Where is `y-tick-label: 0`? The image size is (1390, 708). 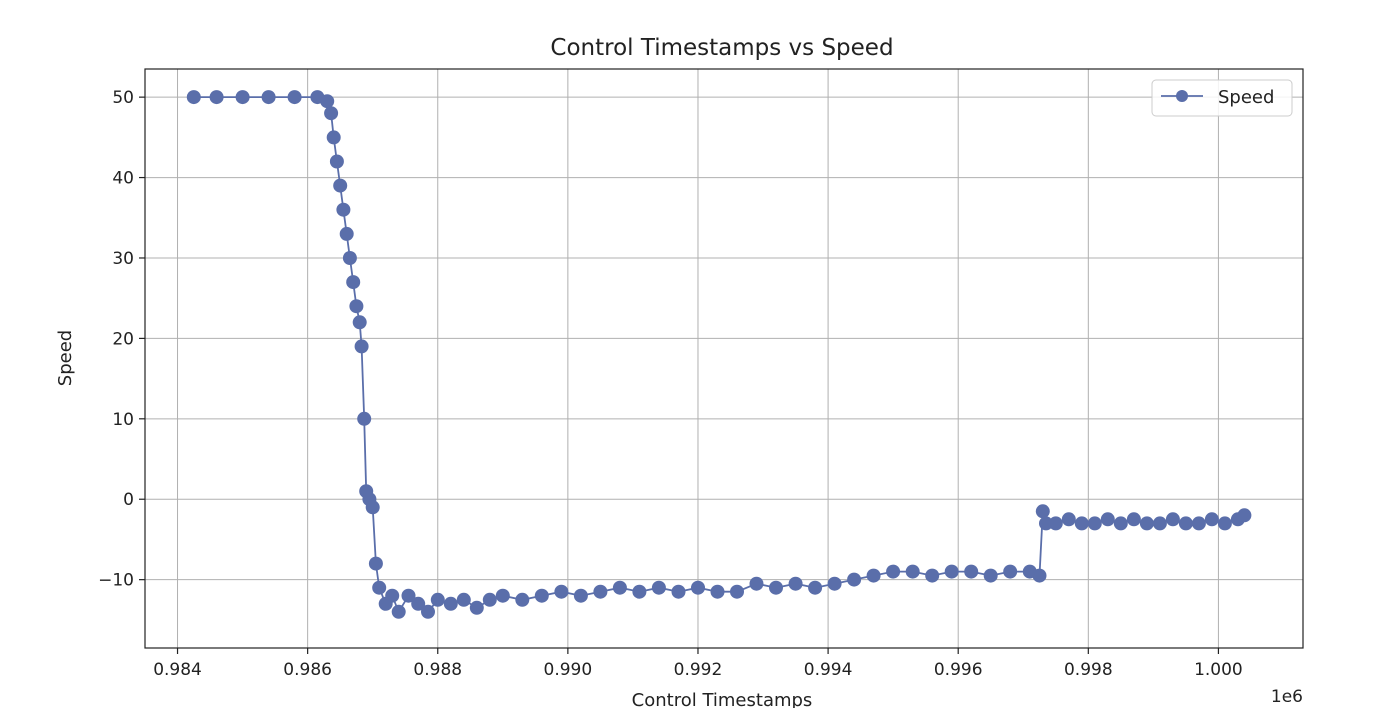 y-tick-label: 0 is located at coordinates (128, 500).